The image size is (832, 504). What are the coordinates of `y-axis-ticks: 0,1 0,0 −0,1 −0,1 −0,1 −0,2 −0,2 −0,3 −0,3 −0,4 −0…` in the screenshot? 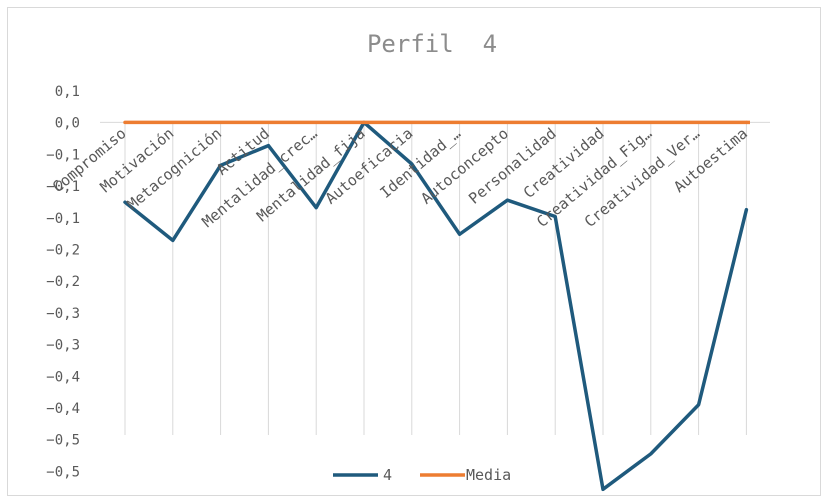 It's located at (63, 282).